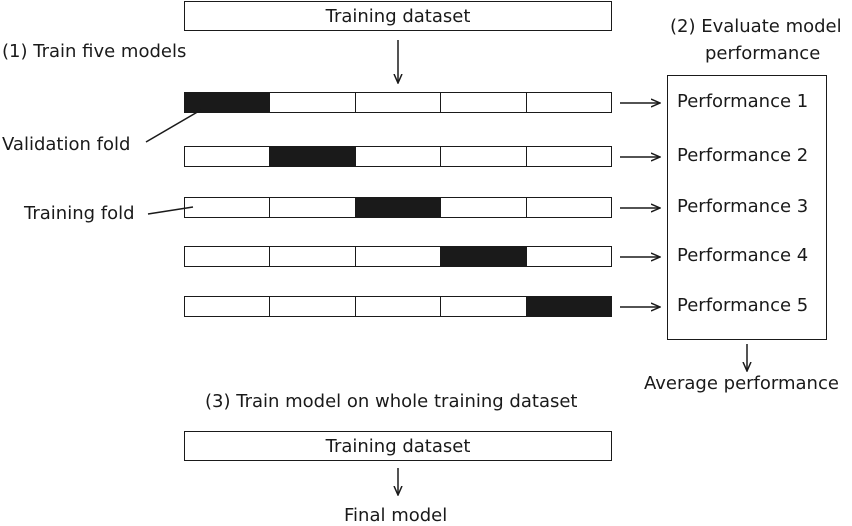  Describe the element at coordinates (743, 305) in the screenshot. I see `performance-5: Performance 5` at that location.